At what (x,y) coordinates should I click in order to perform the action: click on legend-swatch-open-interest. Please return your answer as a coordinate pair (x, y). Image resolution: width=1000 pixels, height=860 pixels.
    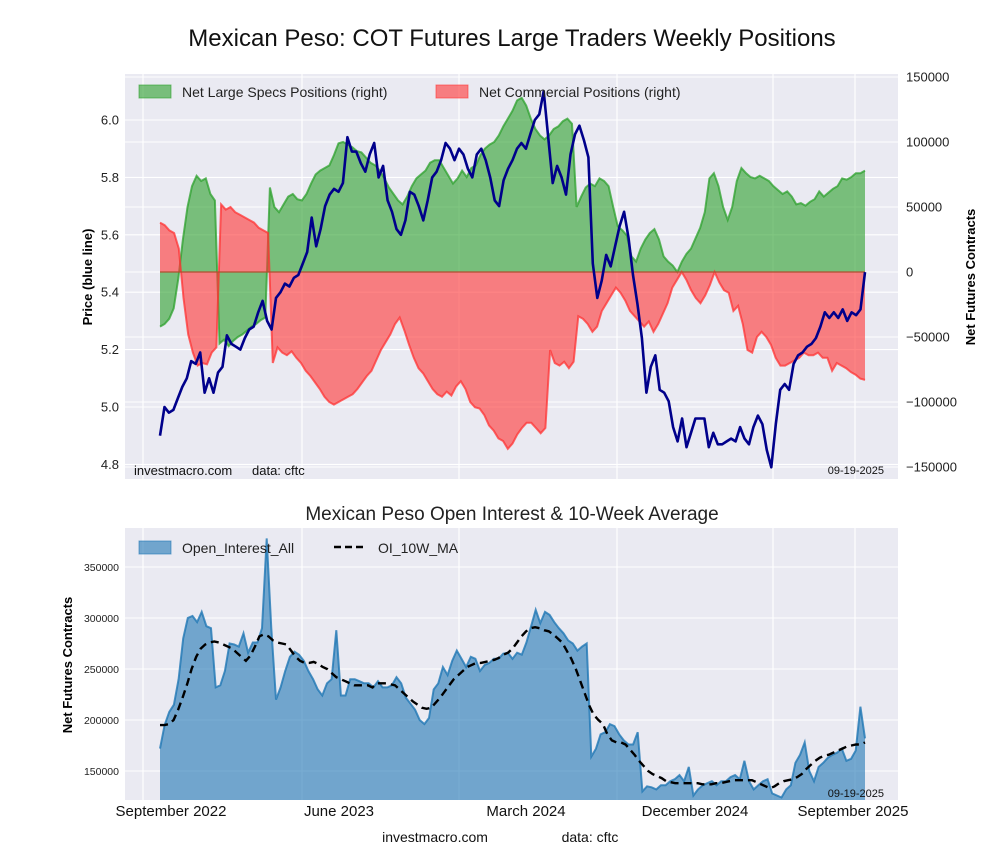
    Looking at the image, I should click on (155, 547).